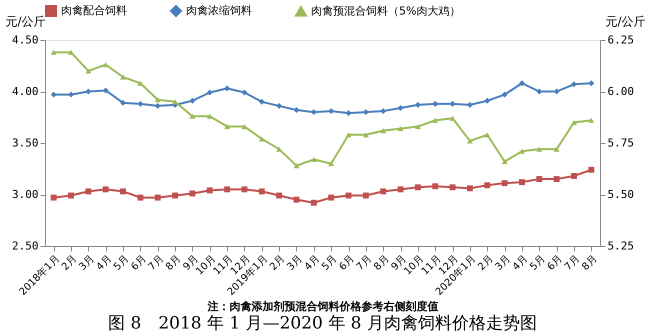 This screenshot has width=650, height=334. I want to click on y2-tick-label: 5.75, so click(621, 143).